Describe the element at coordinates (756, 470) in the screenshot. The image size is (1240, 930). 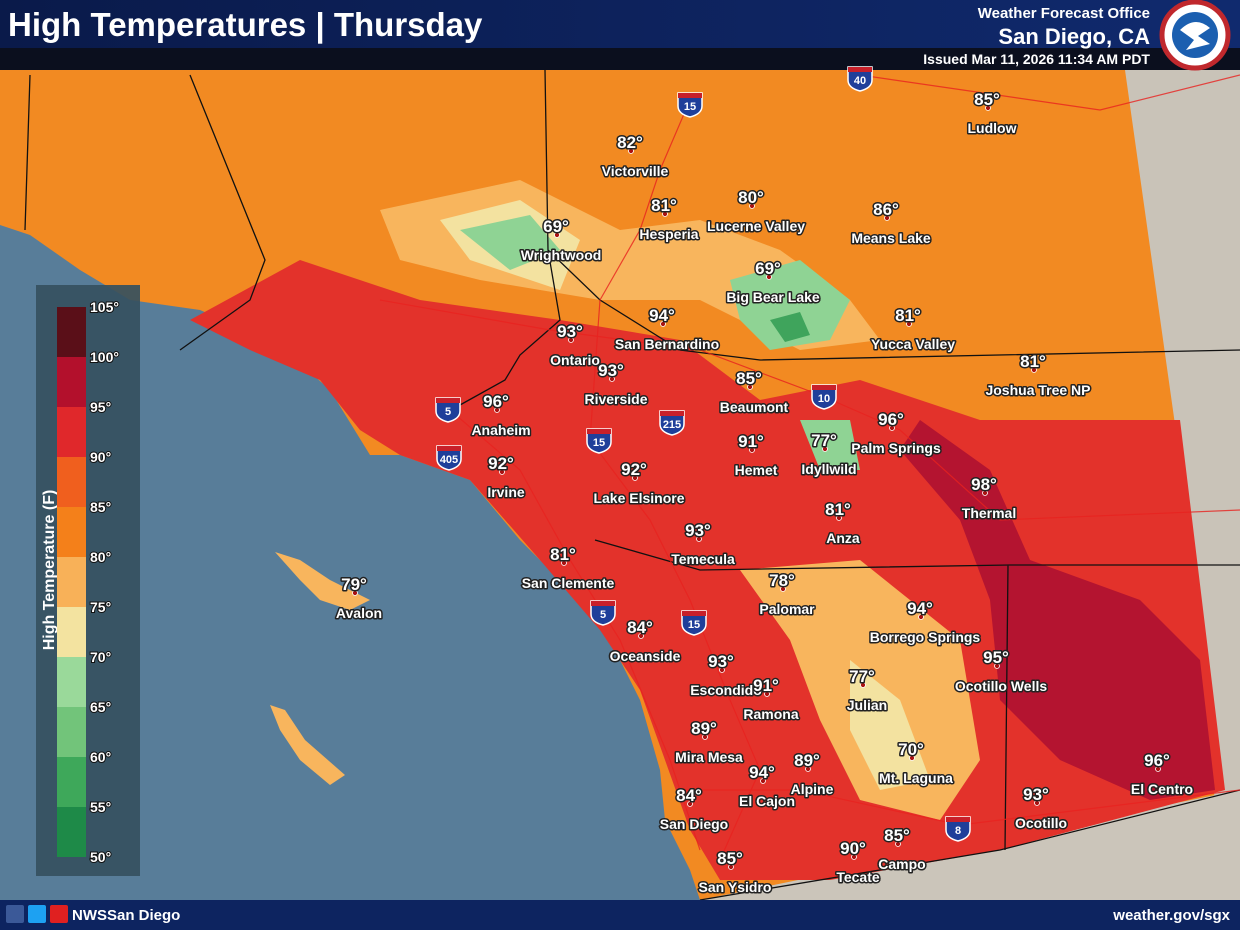
I see `city-name: Hemet` at that location.